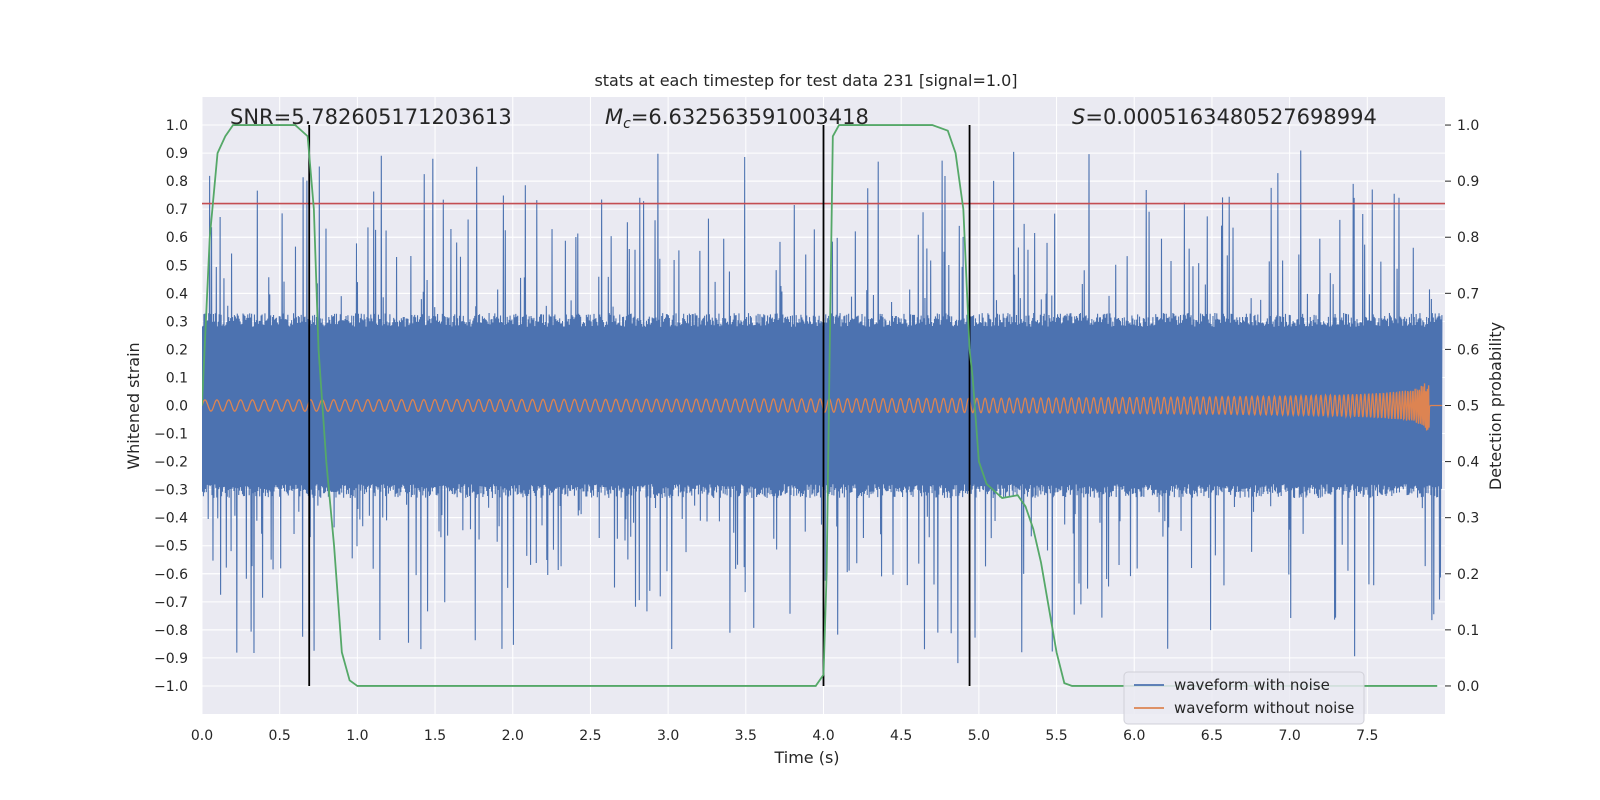 The width and height of the screenshot is (1600, 800). What do you see at coordinates (1367, 736) in the screenshot?
I see `x-tick-label: 7.5` at bounding box center [1367, 736].